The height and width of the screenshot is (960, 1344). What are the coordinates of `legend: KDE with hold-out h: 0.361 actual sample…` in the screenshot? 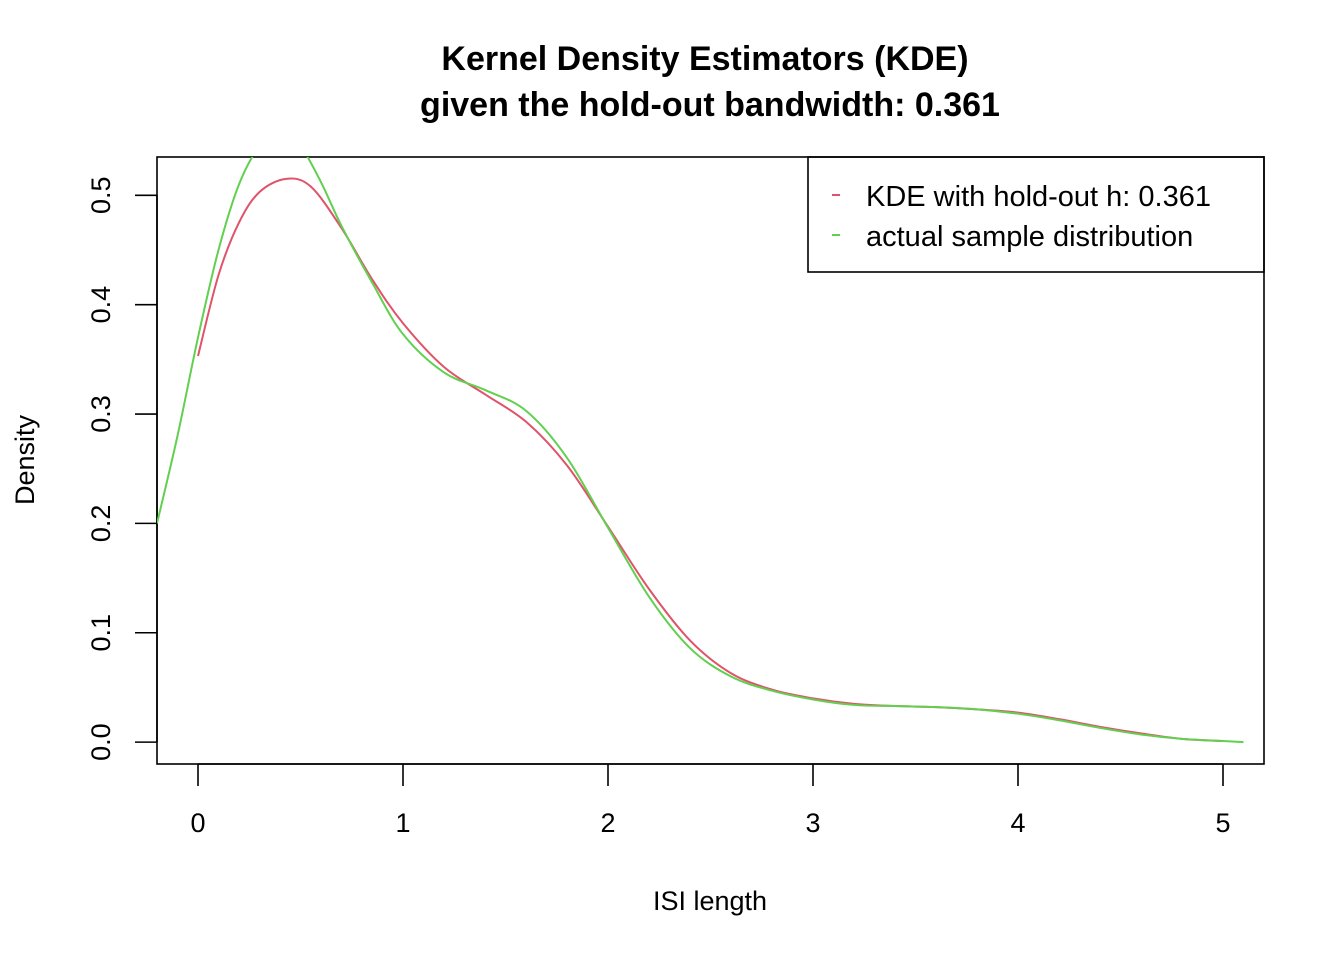 It's located at (1036, 214).